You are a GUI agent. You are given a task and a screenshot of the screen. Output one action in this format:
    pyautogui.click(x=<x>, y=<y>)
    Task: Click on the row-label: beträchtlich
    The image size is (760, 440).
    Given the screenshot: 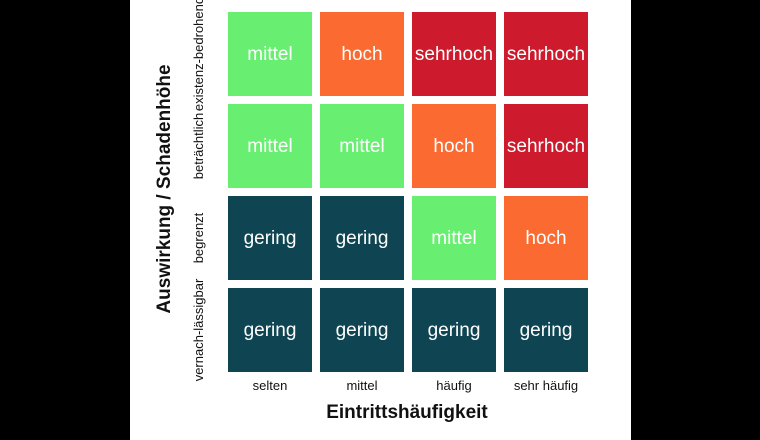 What is the action you would take?
    pyautogui.click(x=199, y=146)
    